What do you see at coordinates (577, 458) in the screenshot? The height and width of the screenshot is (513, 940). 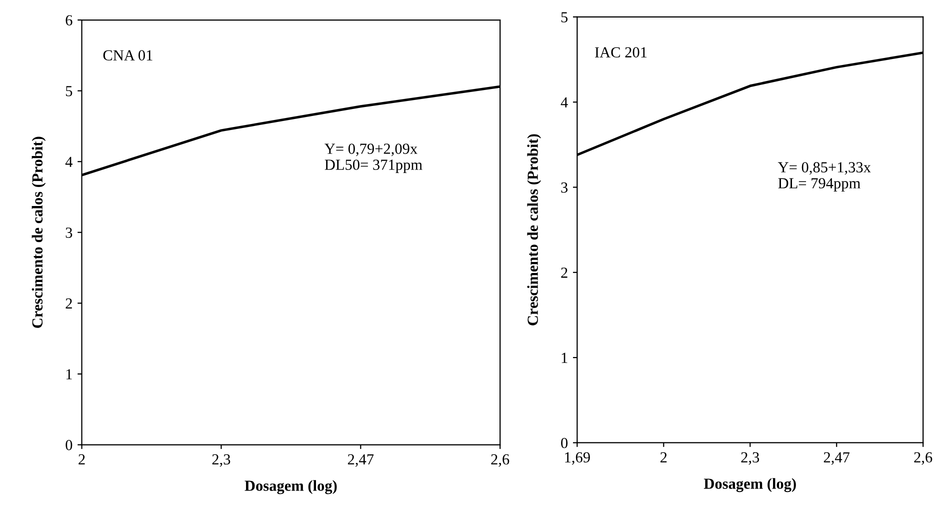 I see `x-tick-label: 1,69` at bounding box center [577, 458].